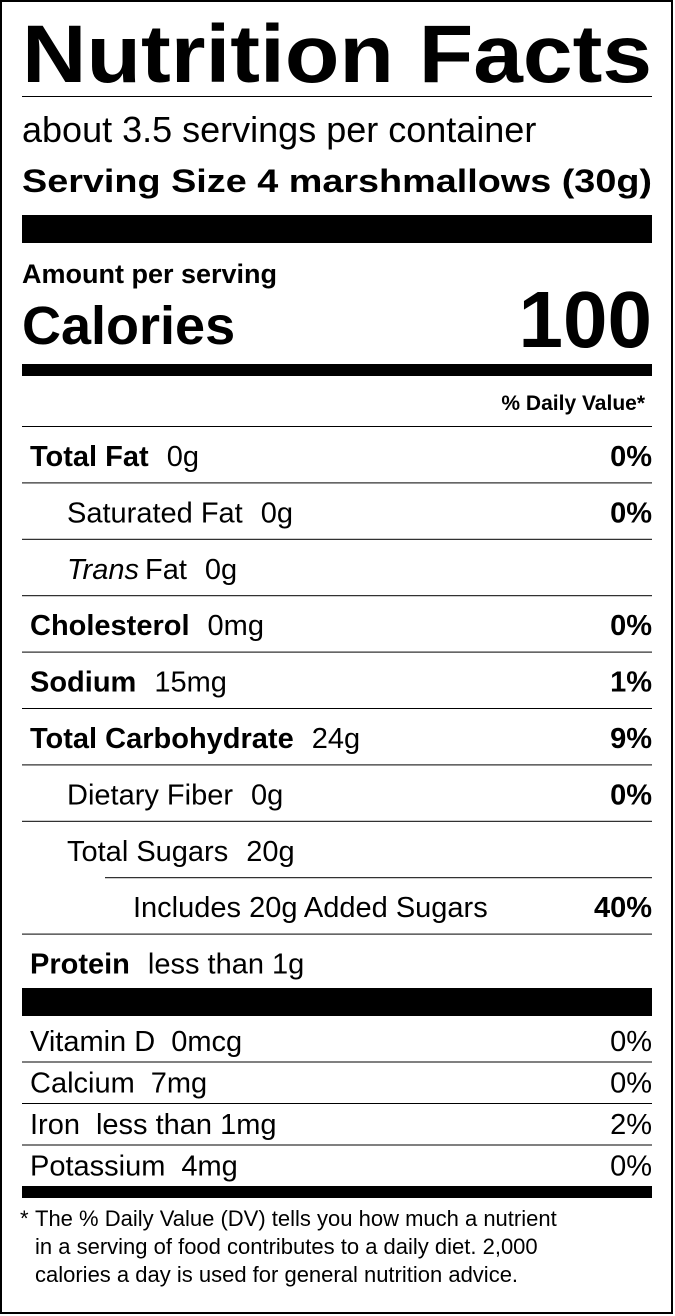 This screenshot has width=675, height=1316. Describe the element at coordinates (24, 1218) in the screenshot. I see `footnote-mark: *` at that location.